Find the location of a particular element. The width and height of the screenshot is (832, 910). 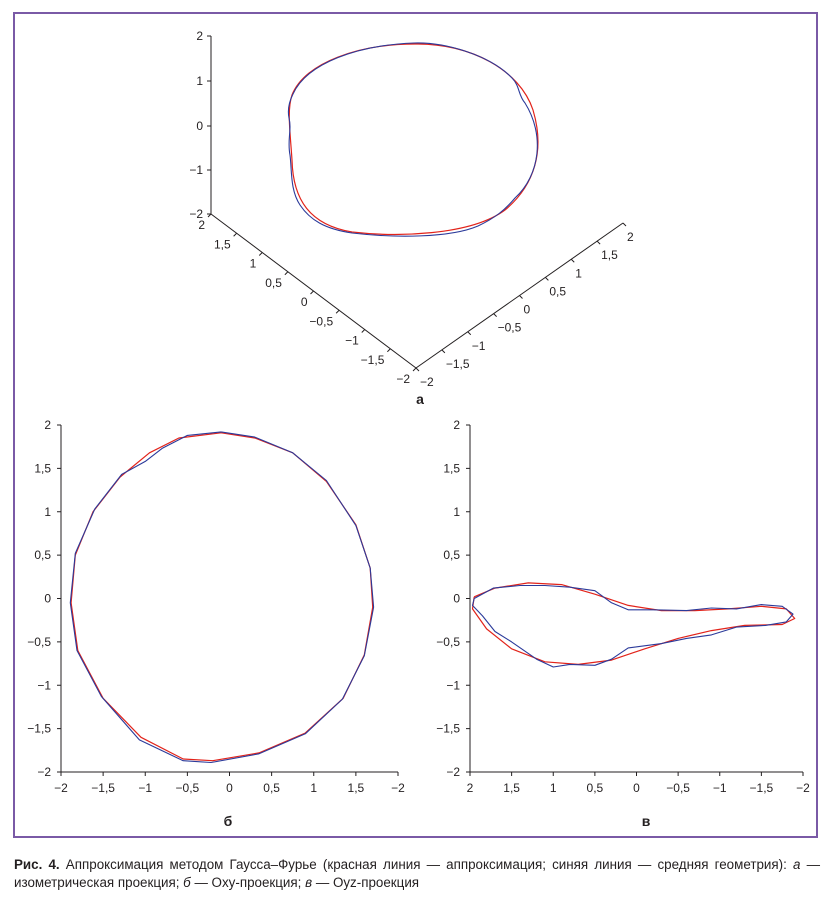

a-z-tick-label: −1 is located at coordinates (196, 170).